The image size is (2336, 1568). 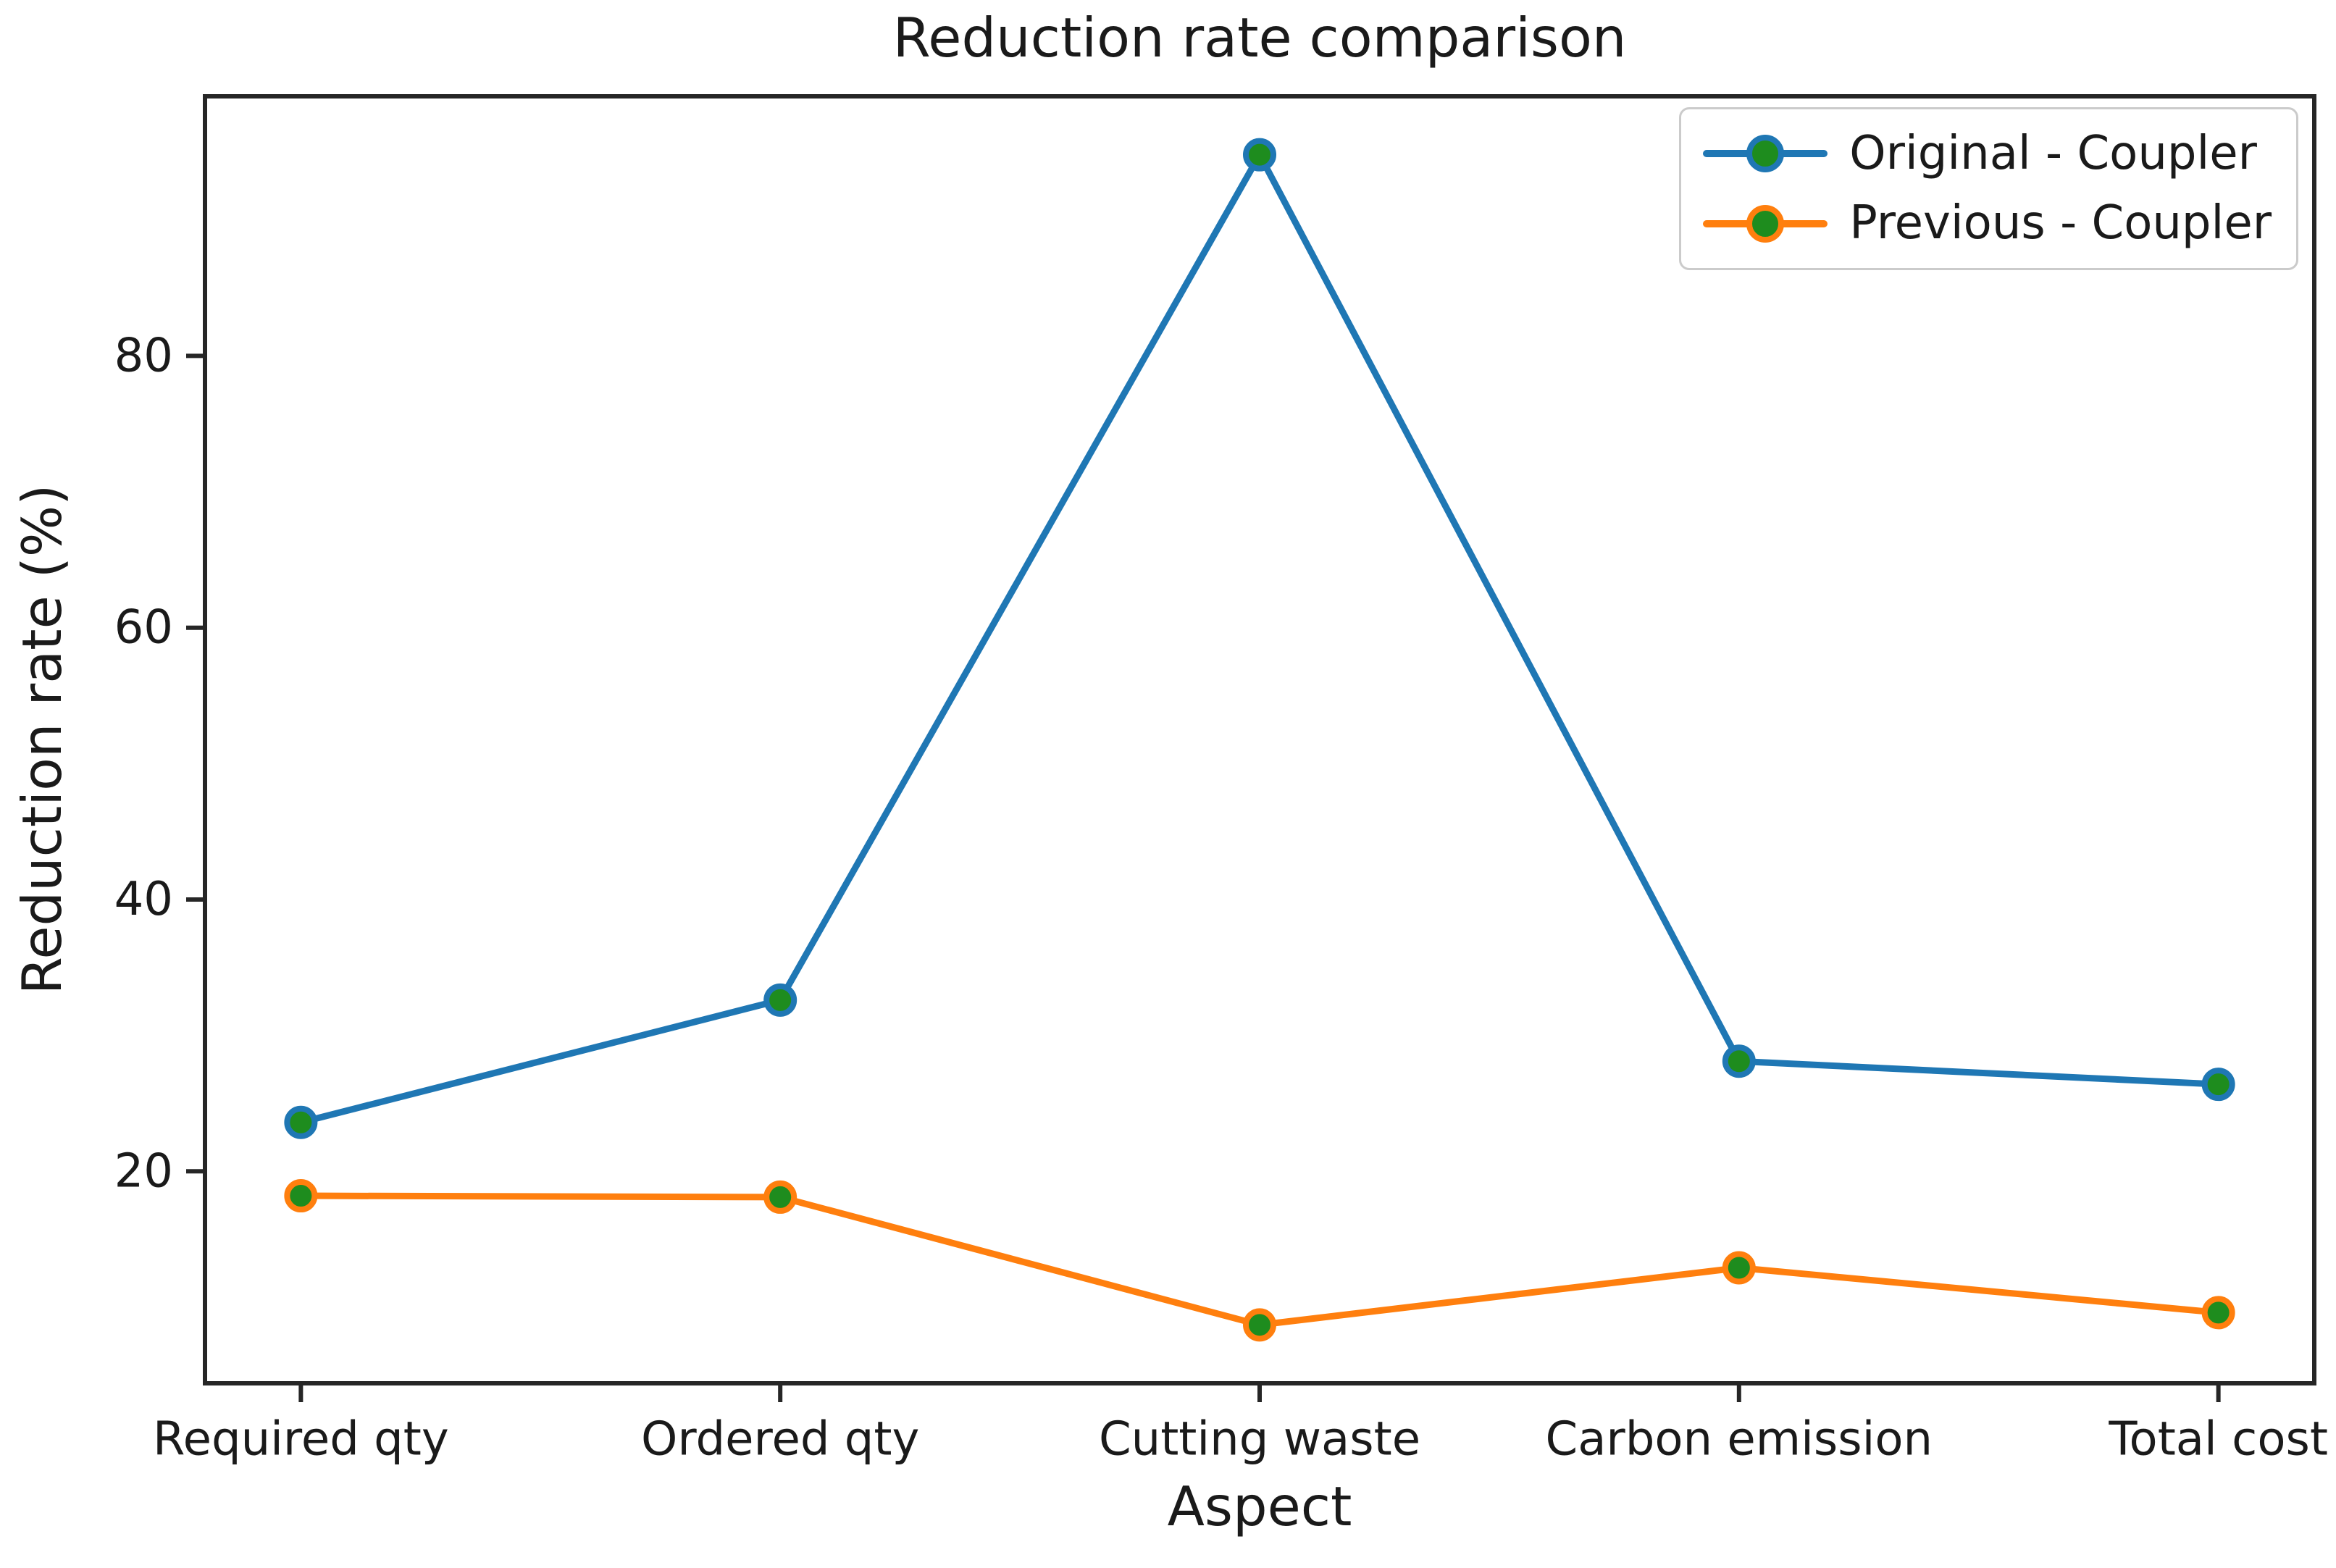 What do you see at coordinates (1259, 38) in the screenshot?
I see `chart-title: Reduction rate comparison` at bounding box center [1259, 38].